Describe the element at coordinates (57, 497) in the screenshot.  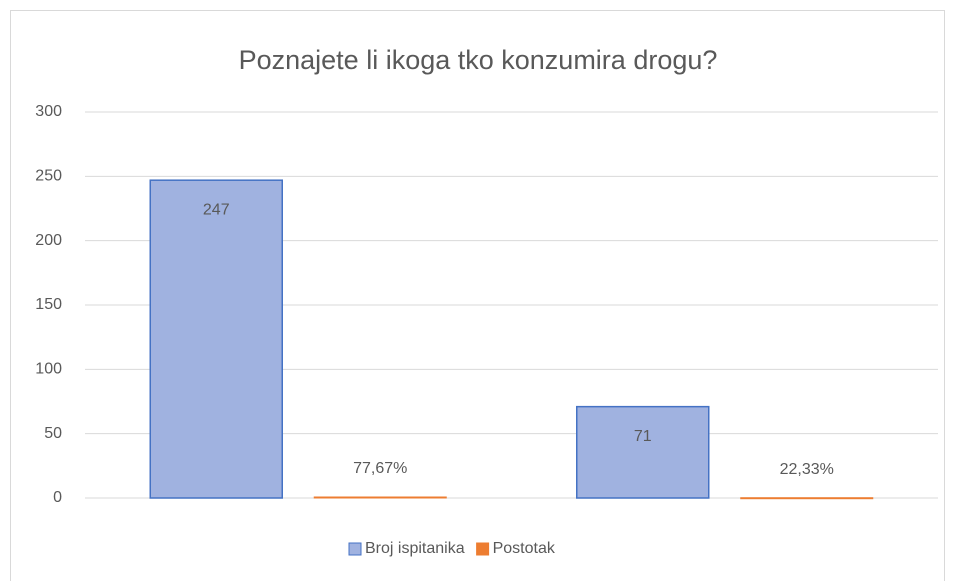
I see `y-tick-label: 0` at that location.